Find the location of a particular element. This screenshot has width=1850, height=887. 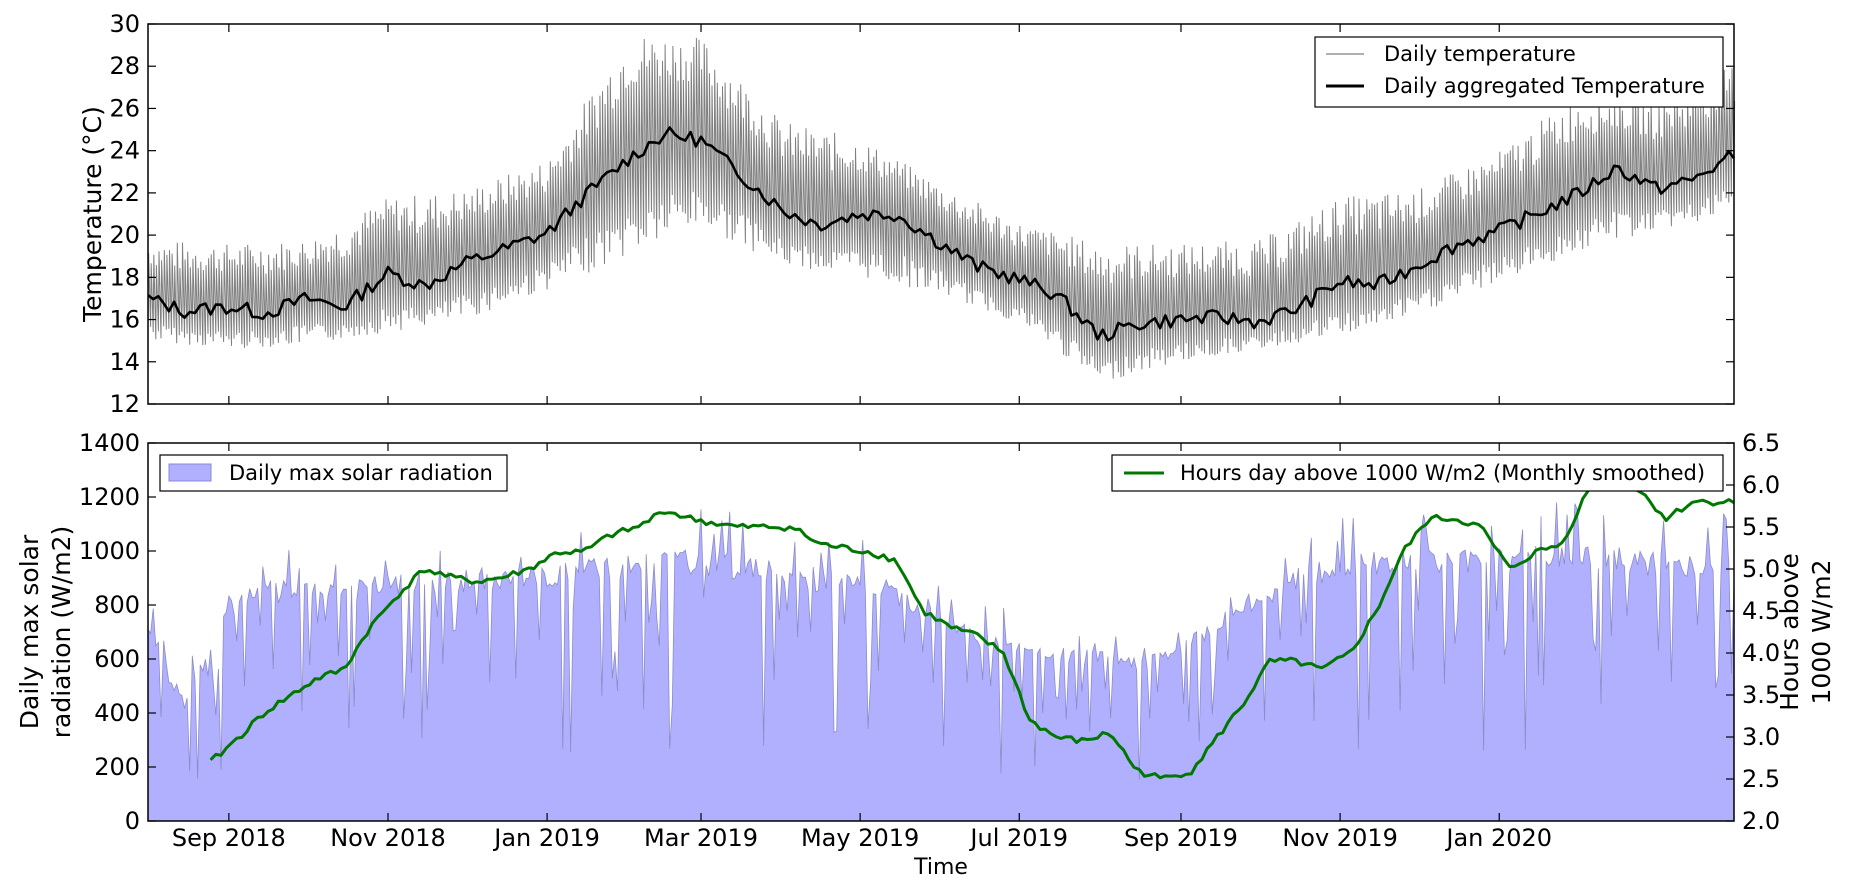

solar-y-ticks: 0 200 400 600 800 1000 1200 1400 is located at coordinates (117, 632).